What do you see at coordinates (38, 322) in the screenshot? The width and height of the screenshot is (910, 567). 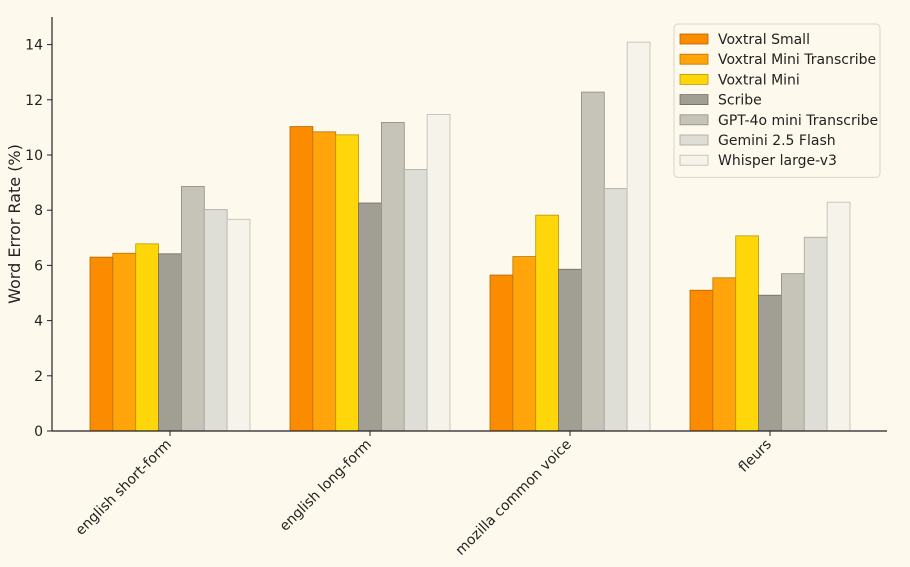 I see `y-tick-label: 4` at bounding box center [38, 322].